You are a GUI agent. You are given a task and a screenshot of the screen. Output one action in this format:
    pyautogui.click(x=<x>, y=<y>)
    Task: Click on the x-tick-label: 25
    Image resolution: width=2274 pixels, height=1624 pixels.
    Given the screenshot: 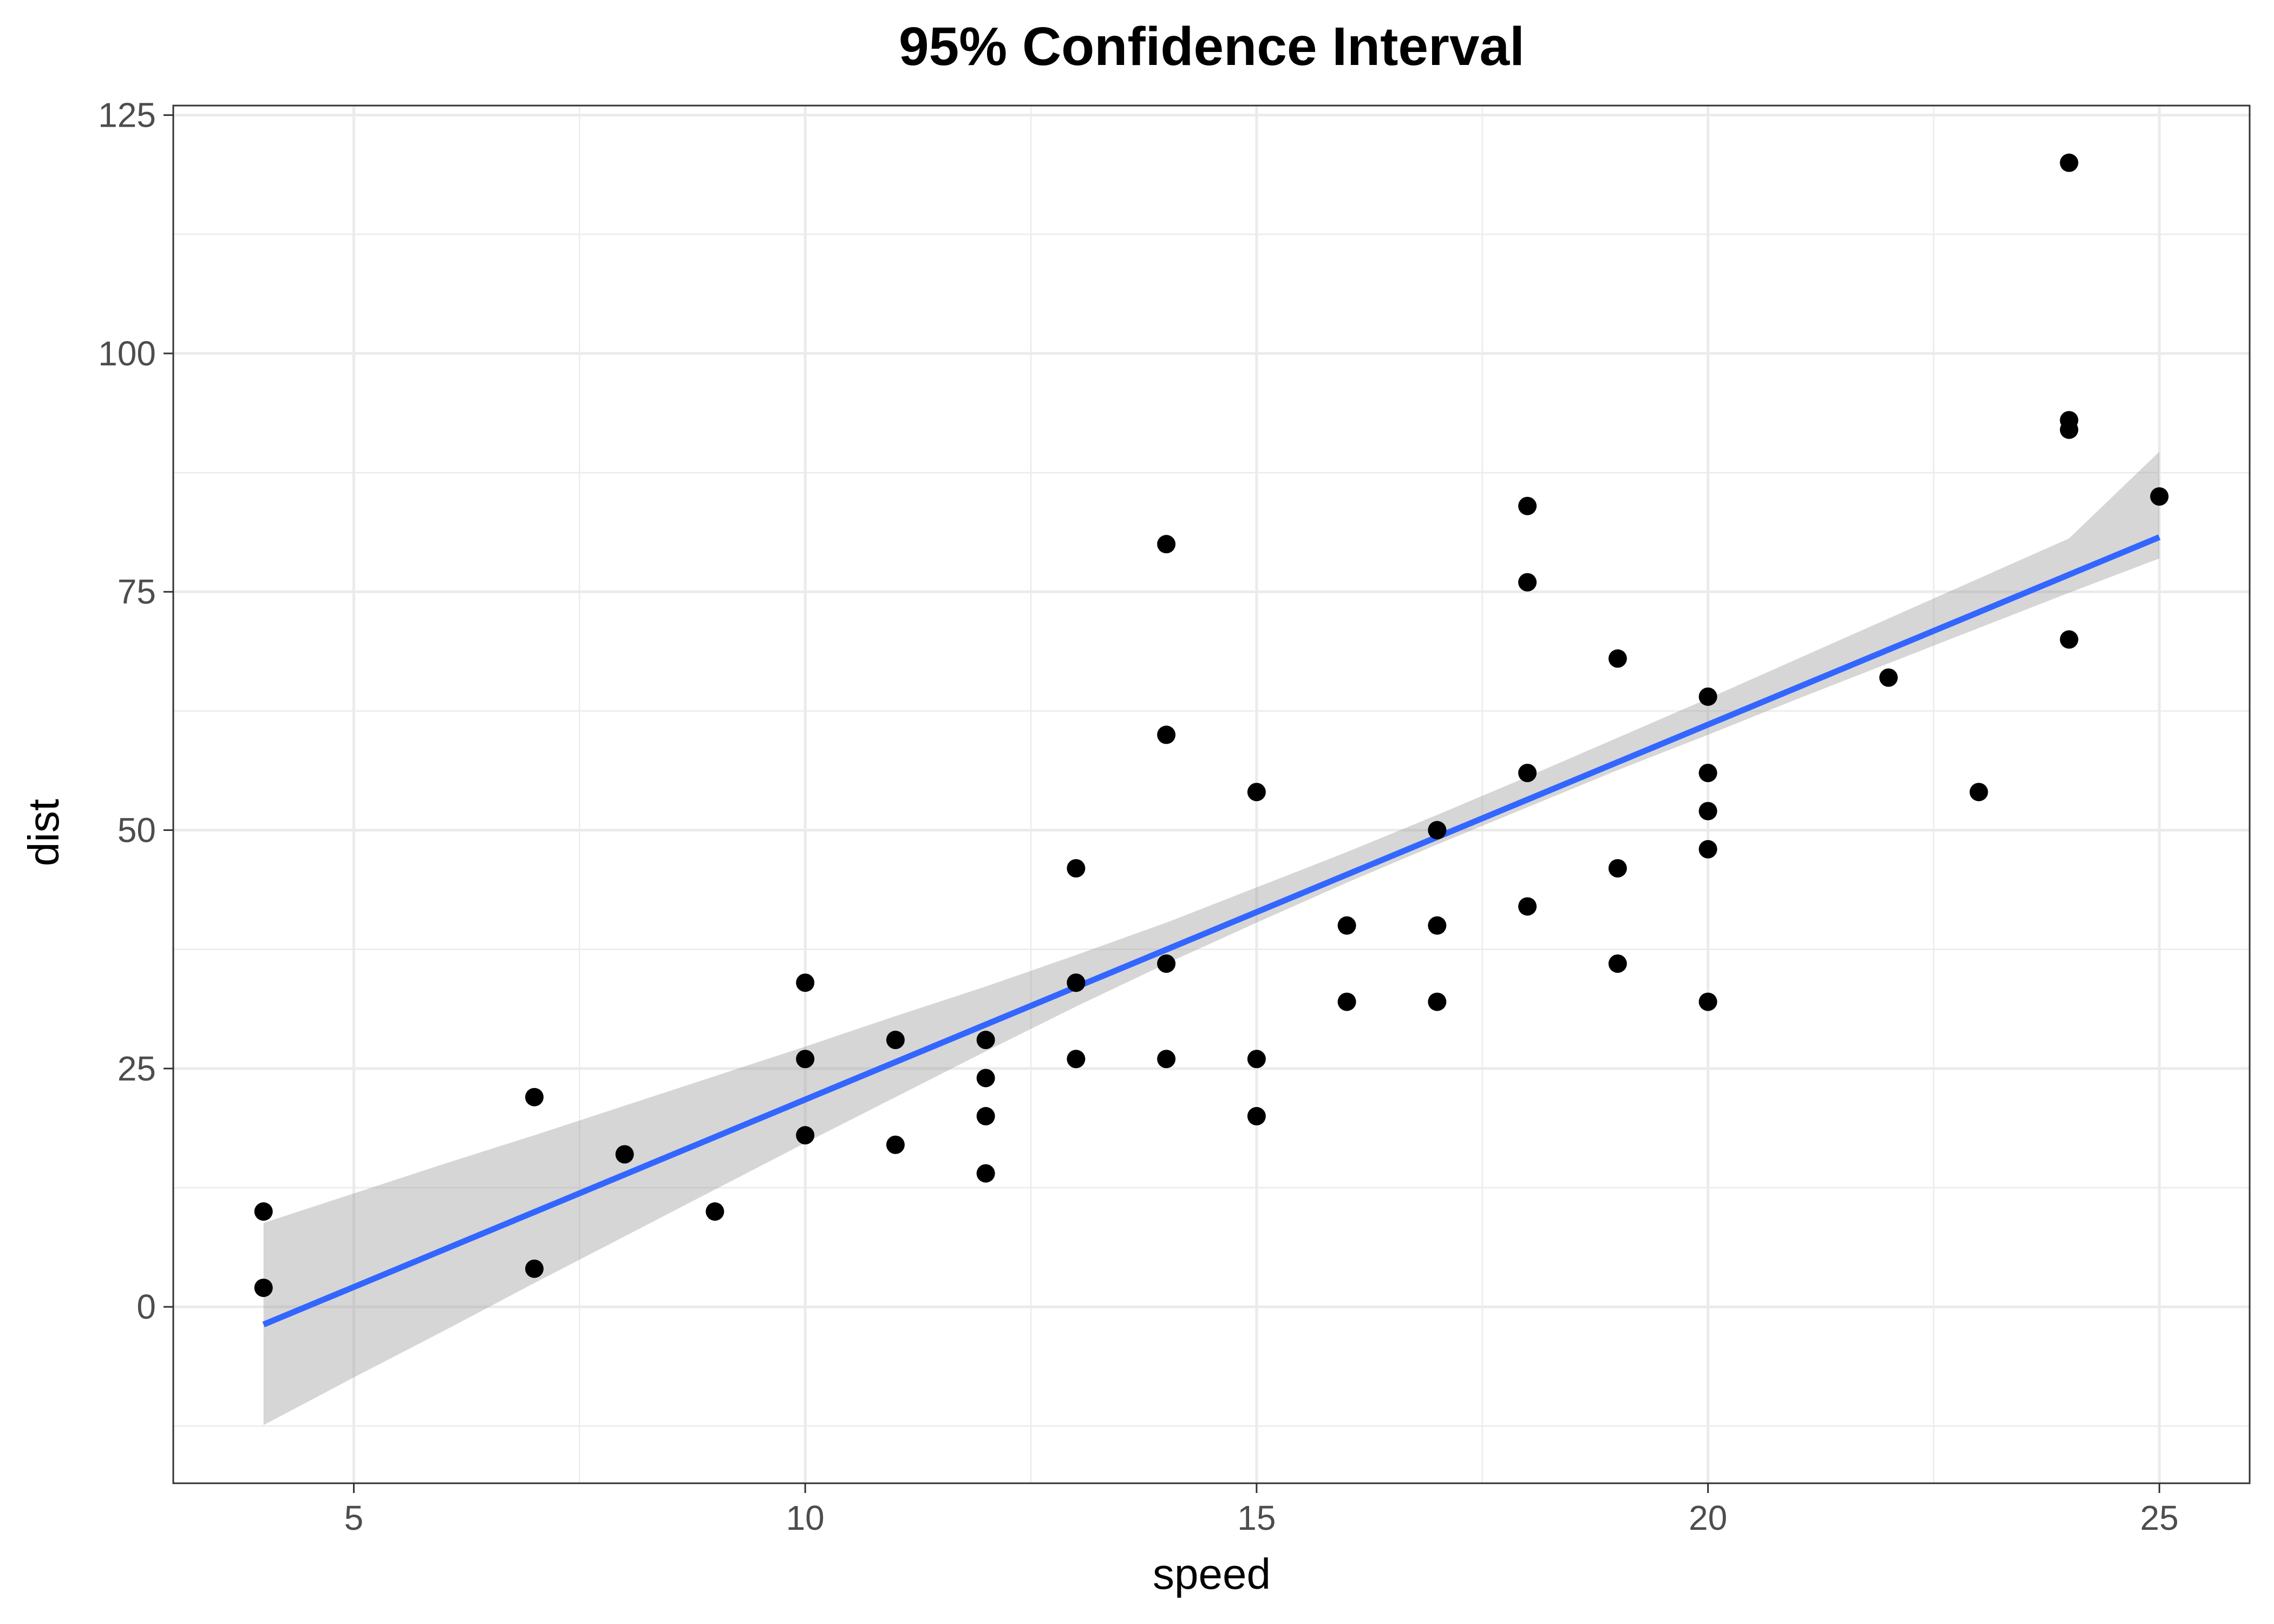 What is the action you would take?
    pyautogui.click(x=2159, y=1518)
    